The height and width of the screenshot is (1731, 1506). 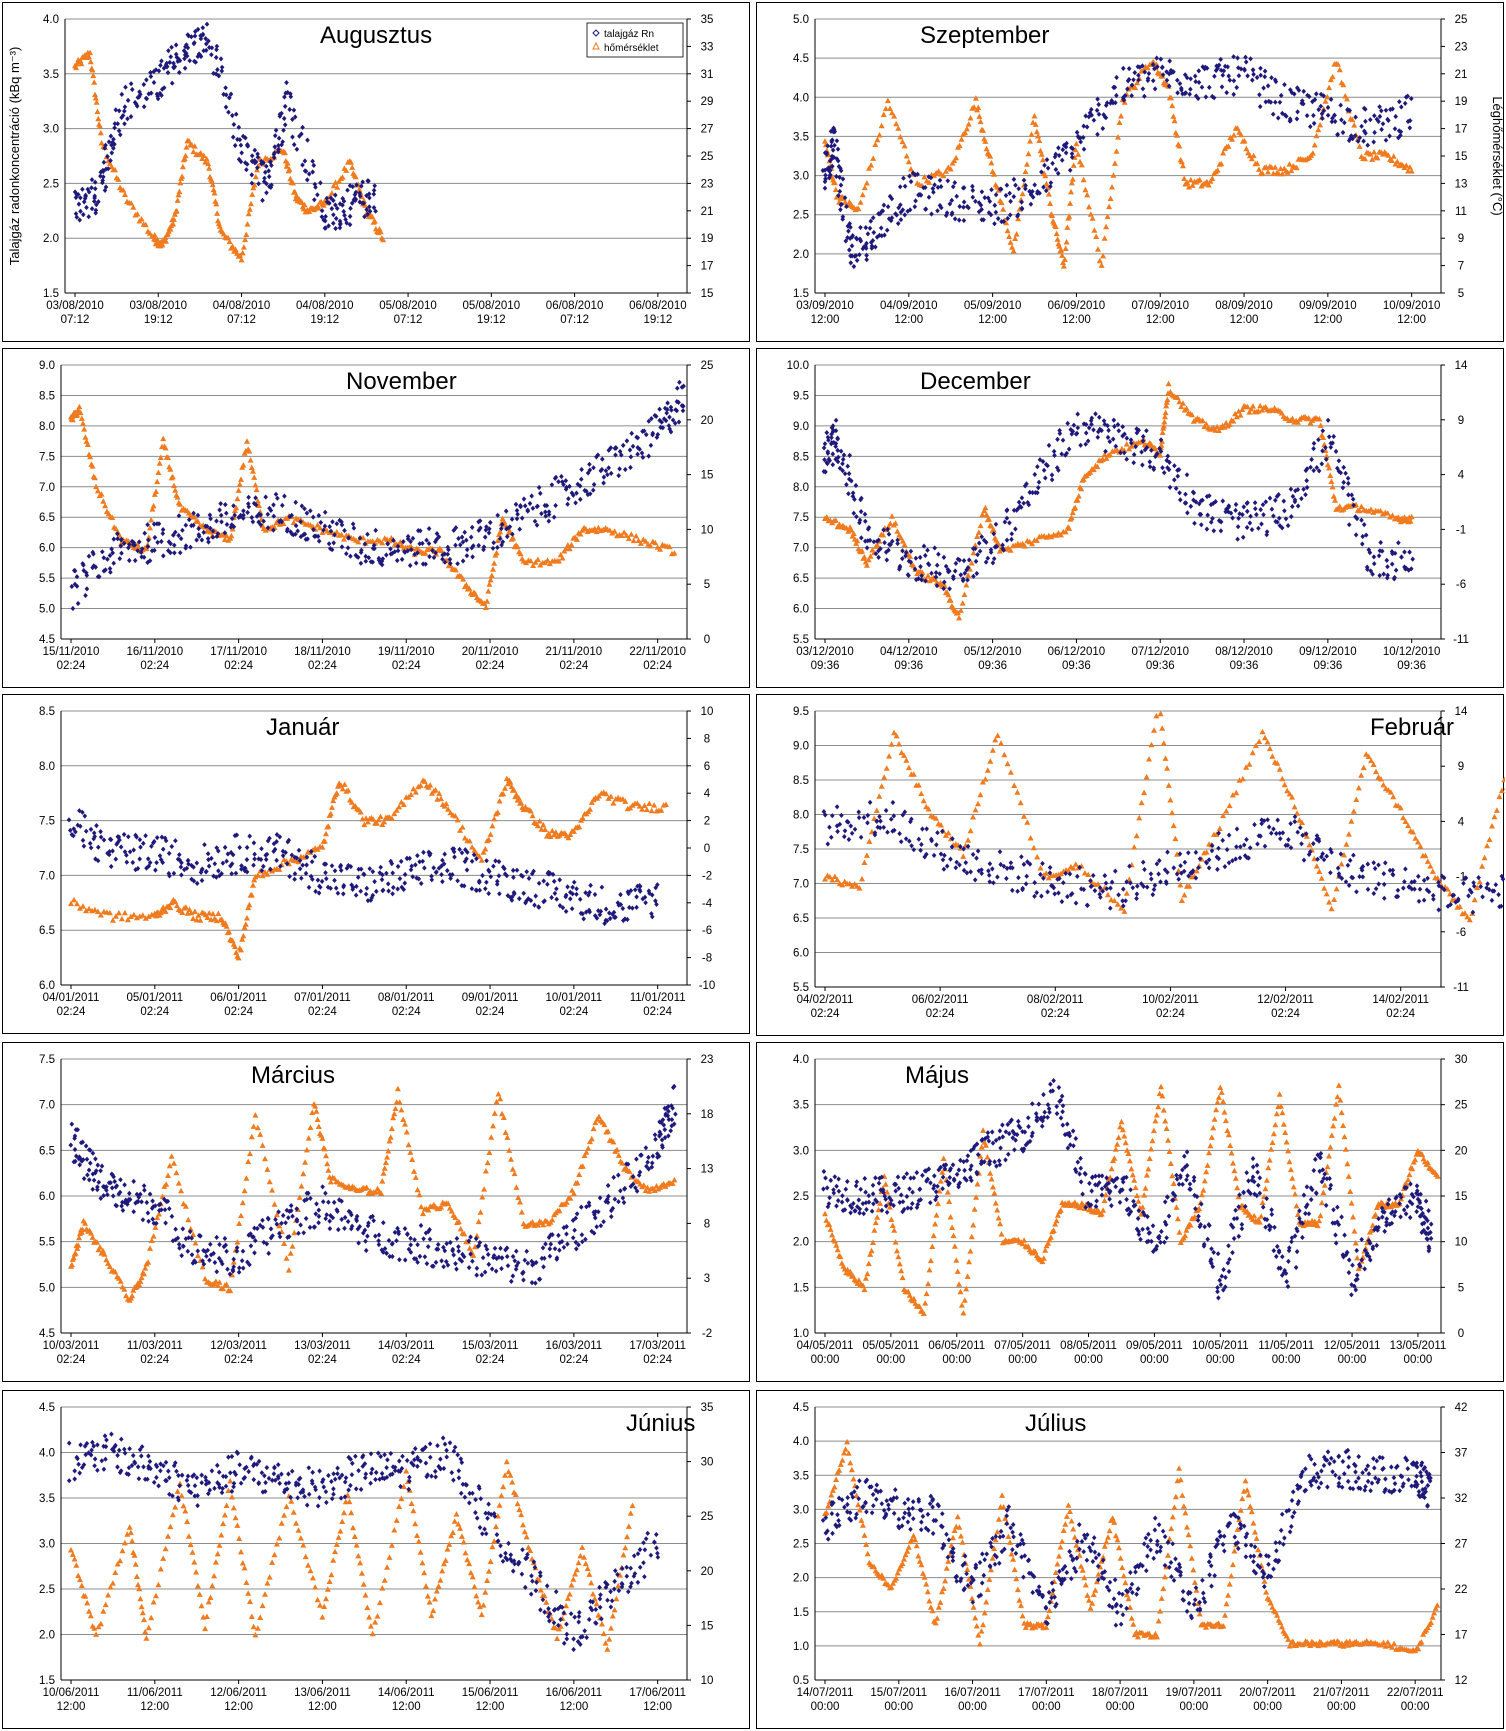 What do you see at coordinates (406, 1012) in the screenshot?
I see `x-tick-label: 02:24` at bounding box center [406, 1012].